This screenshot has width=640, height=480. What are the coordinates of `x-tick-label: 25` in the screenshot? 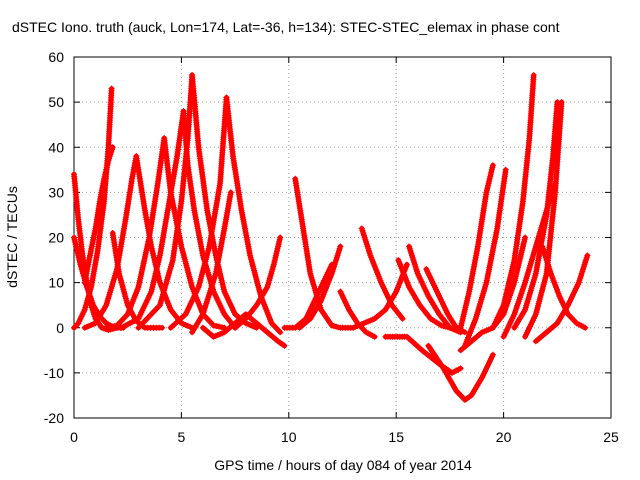 It's located at (611, 437).